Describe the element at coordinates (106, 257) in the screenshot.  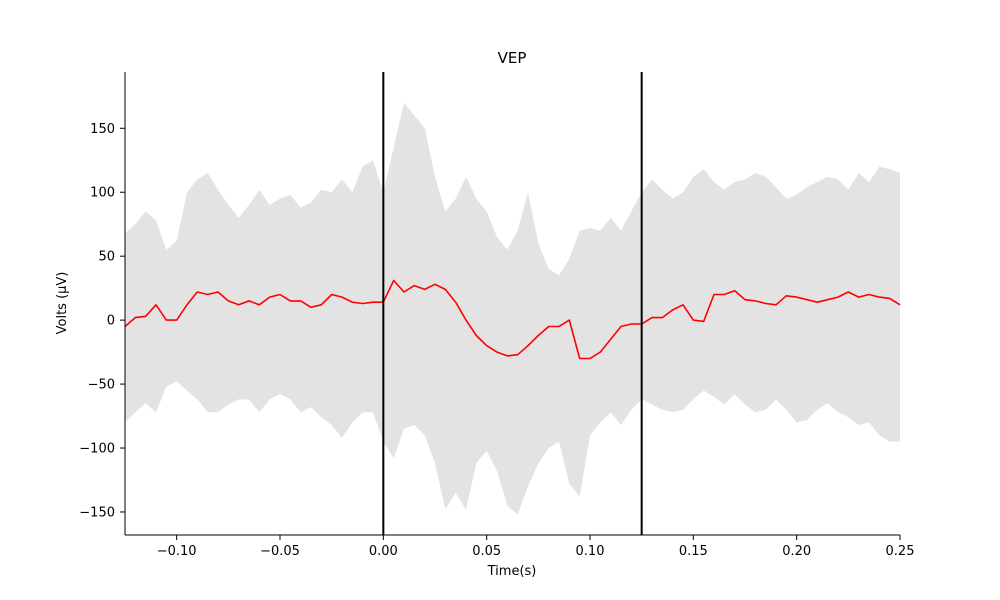
I see `y-tick-label: 50` at that location.